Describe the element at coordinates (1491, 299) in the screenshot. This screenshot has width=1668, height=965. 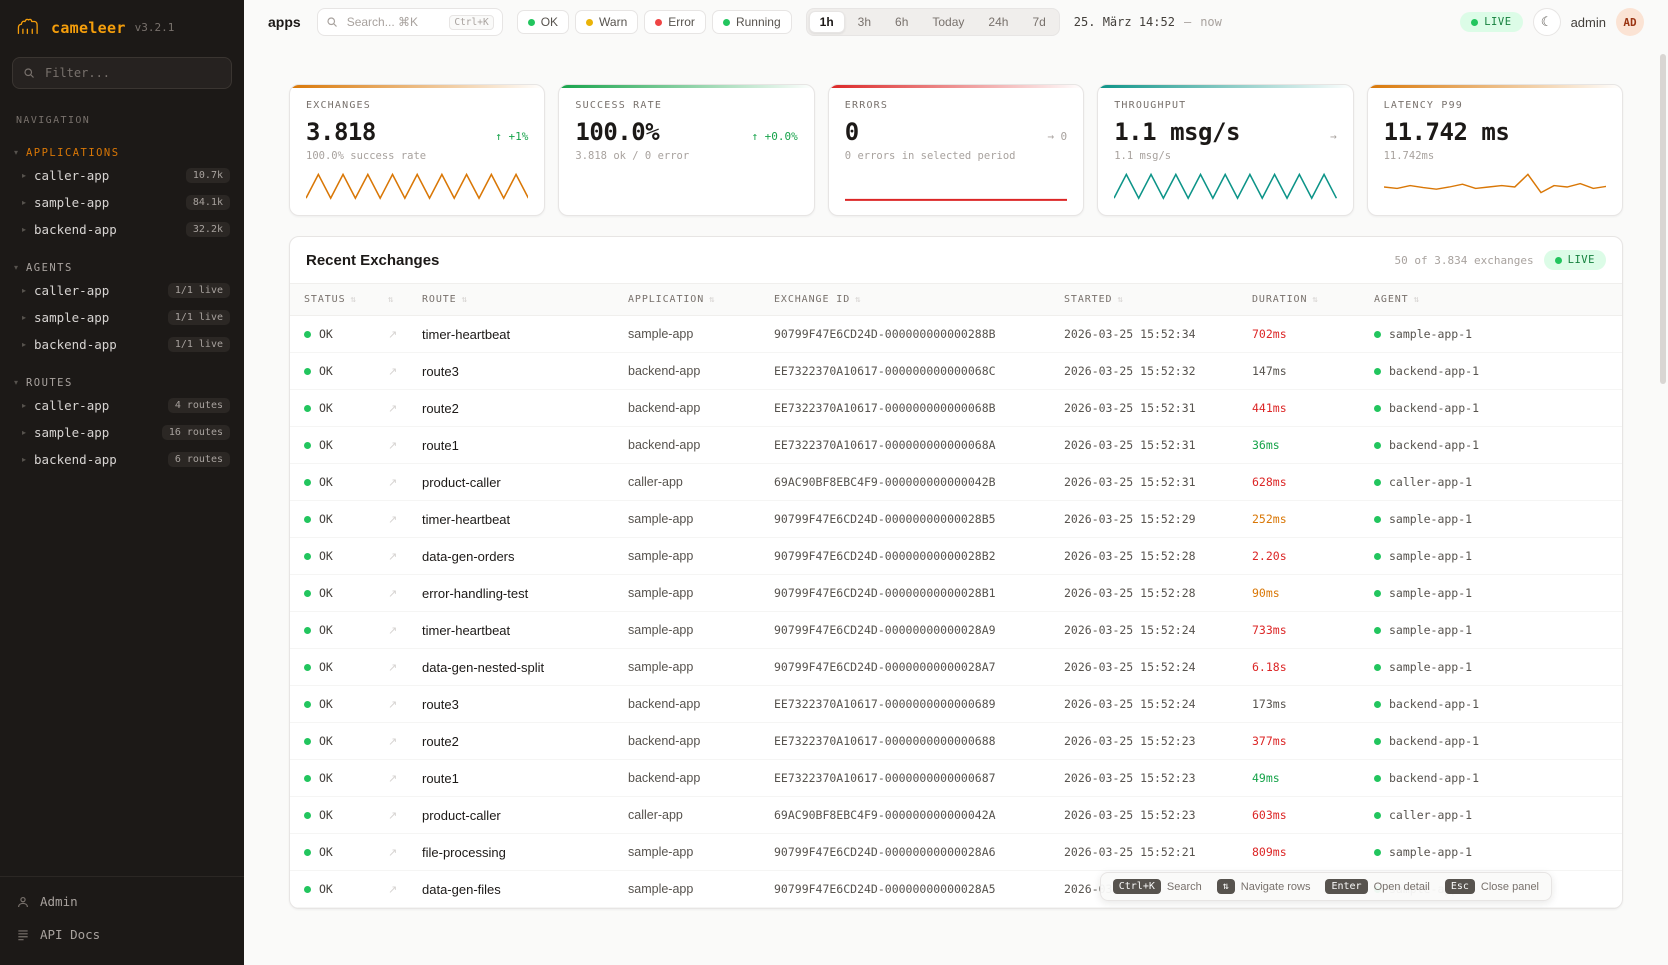
I see `column-header-agent: AGENT ⇅` at that location.